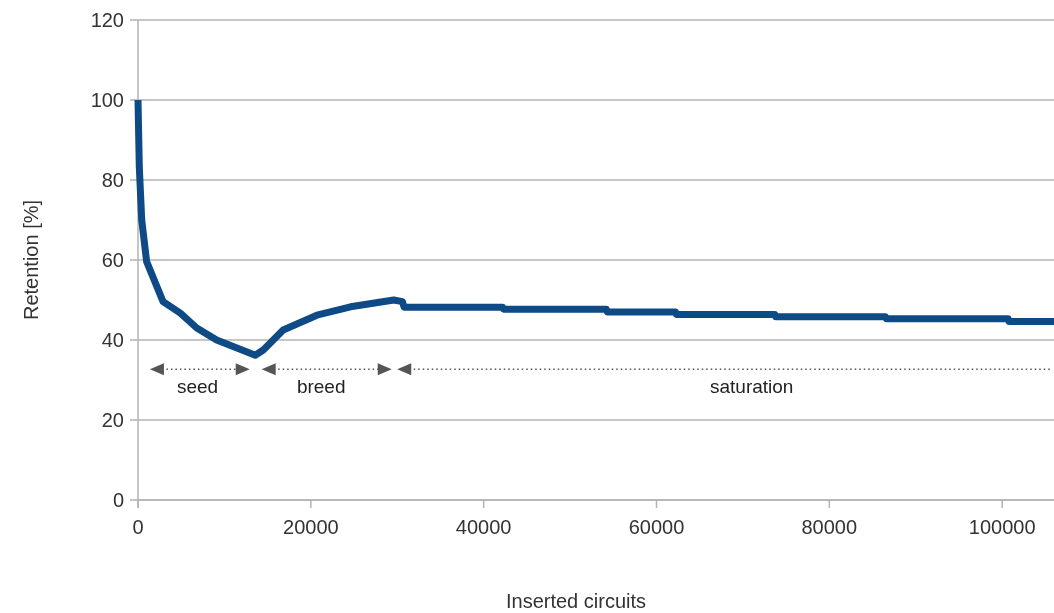 This screenshot has width=1054, height=613. What do you see at coordinates (112, 260) in the screenshot?
I see `y-tick-label: 60` at bounding box center [112, 260].